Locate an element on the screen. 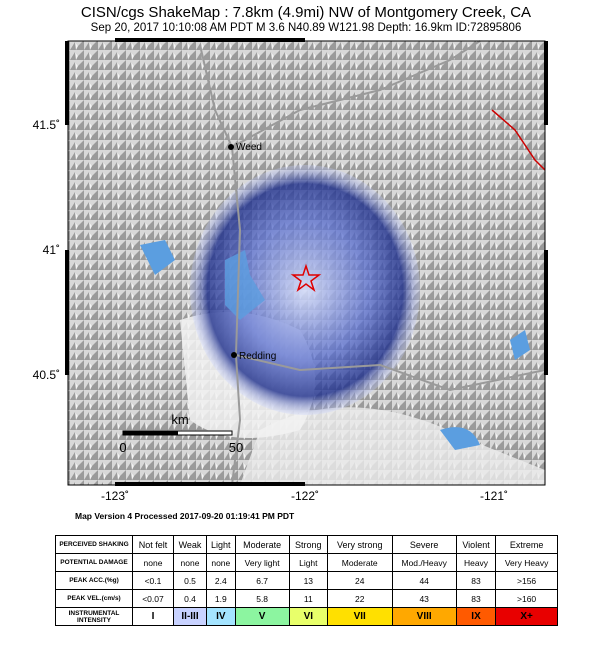  valley is located at coordinates (392, 446).